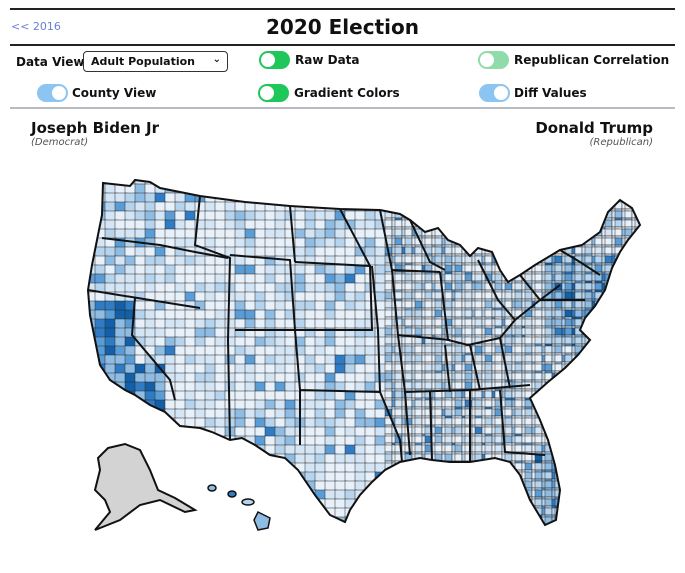 This screenshot has height=573, width=685. I want to click on republican-correlation-label: Republican Correlation, so click(592, 60).